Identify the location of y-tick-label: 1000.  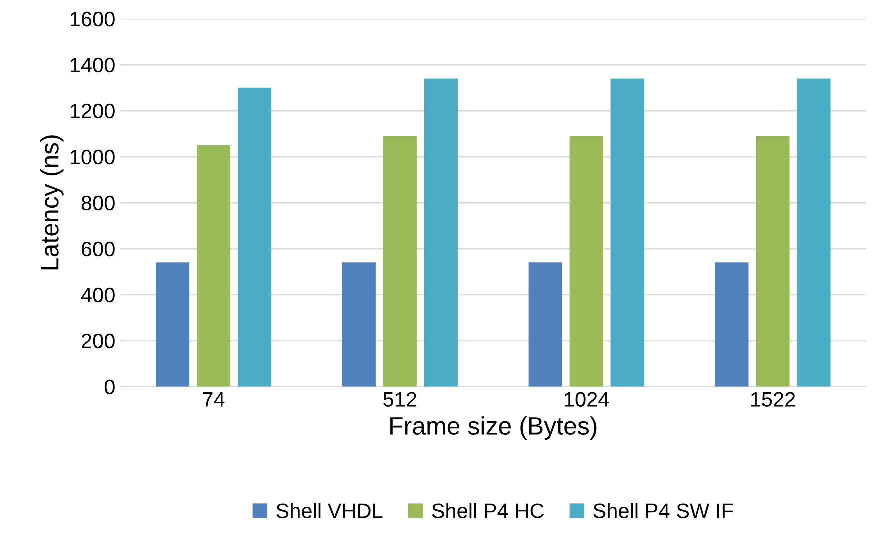
(92, 157).